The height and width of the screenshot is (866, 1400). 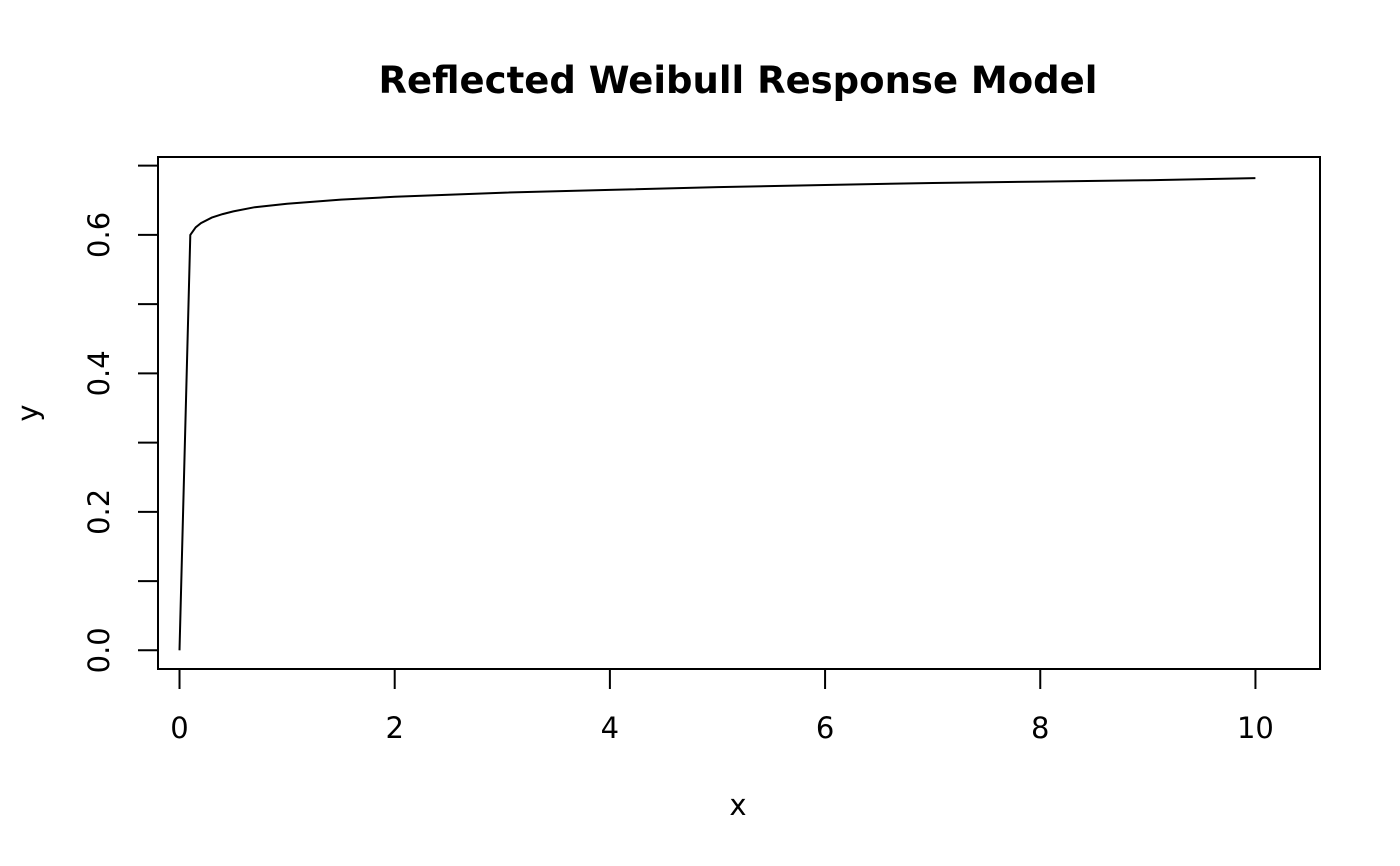 I want to click on x-axis-label: x, so click(x=737, y=805).